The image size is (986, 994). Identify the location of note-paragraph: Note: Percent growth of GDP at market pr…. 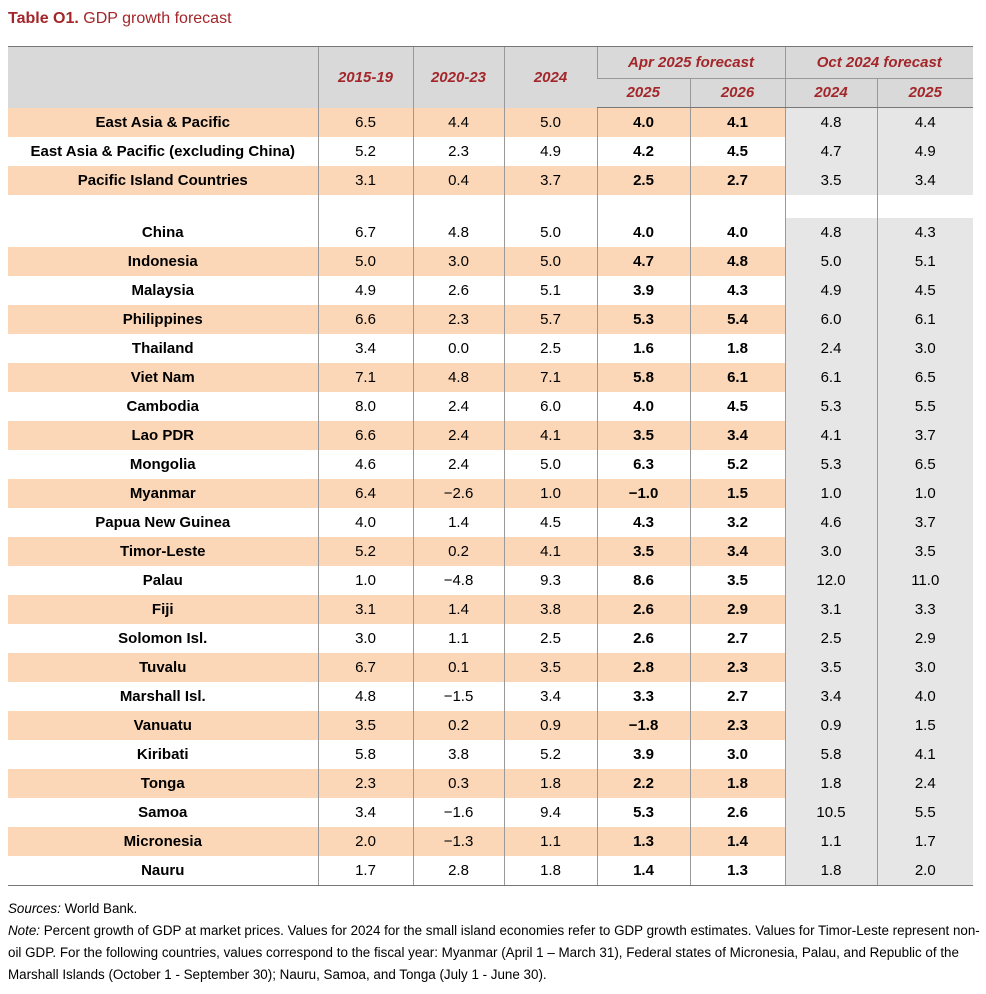
(494, 953).